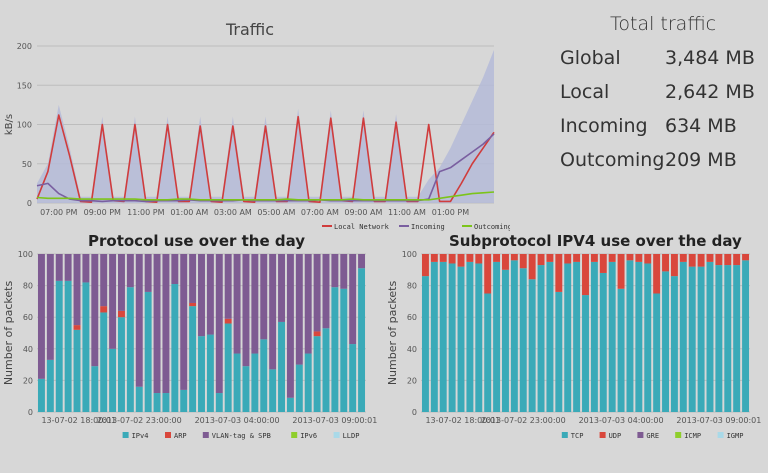 Image resolution: width=768 pixels, height=473 pixels. What do you see at coordinates (412, 317) in the screenshot?
I see `y-tick-label: 60` at bounding box center [412, 317].